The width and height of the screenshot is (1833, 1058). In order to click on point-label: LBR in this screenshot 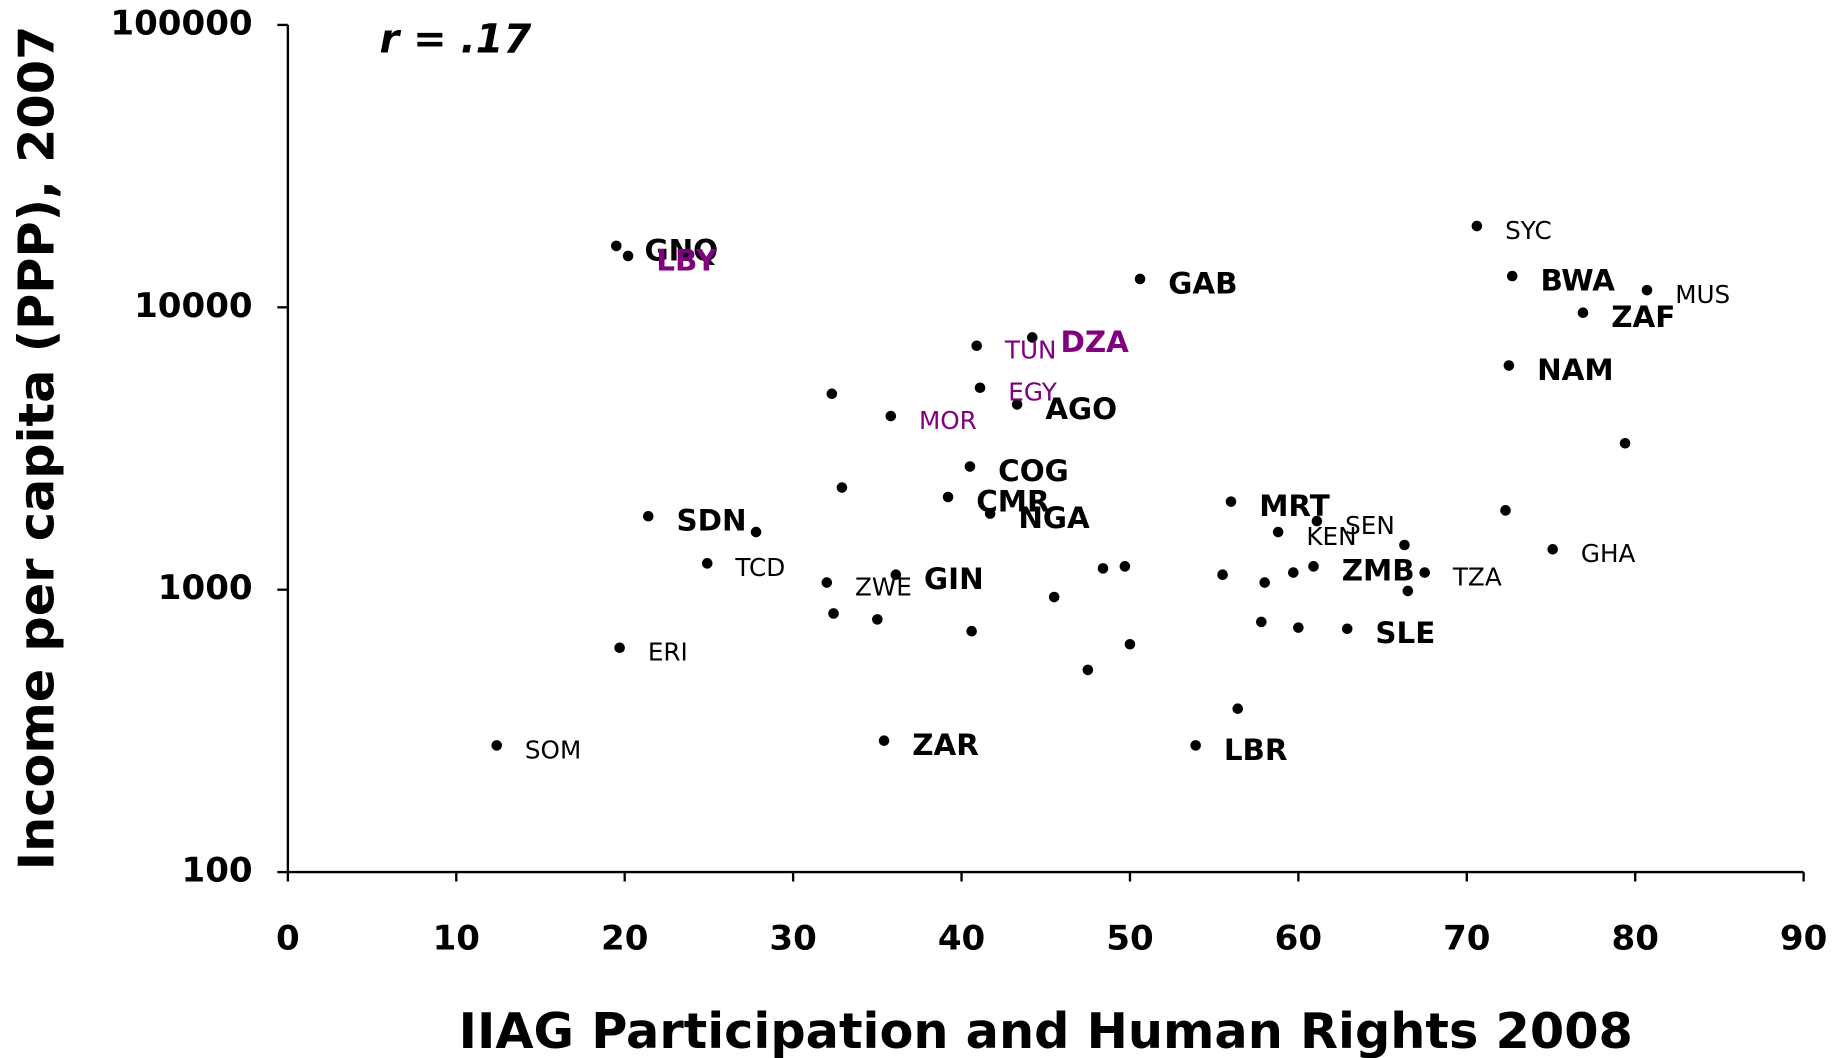, I will do `click(1256, 750)`.